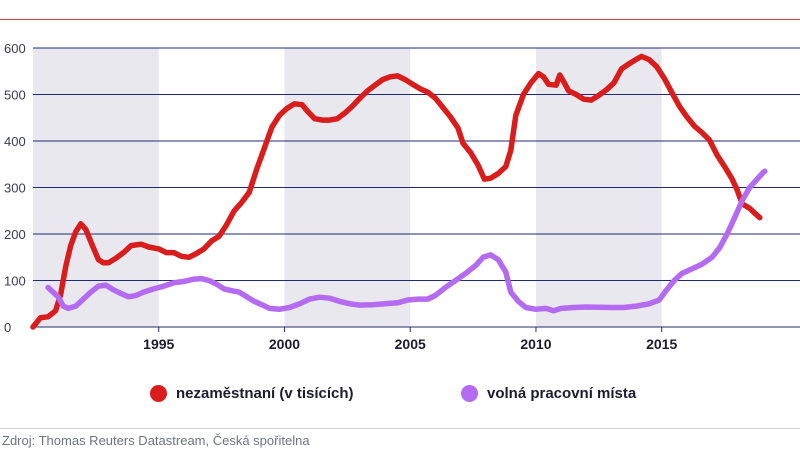 The image size is (800, 449). Describe the element at coordinates (400, 19) in the screenshot. I see `top-divider` at that location.